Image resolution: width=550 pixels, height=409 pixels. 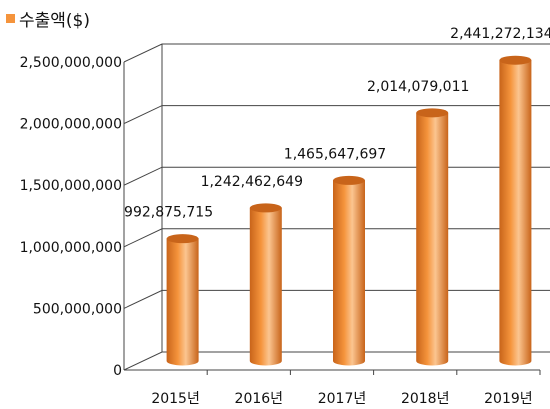 What do you see at coordinates (168, 213) in the screenshot?
I see `data-label: 992,875,715` at bounding box center [168, 213].